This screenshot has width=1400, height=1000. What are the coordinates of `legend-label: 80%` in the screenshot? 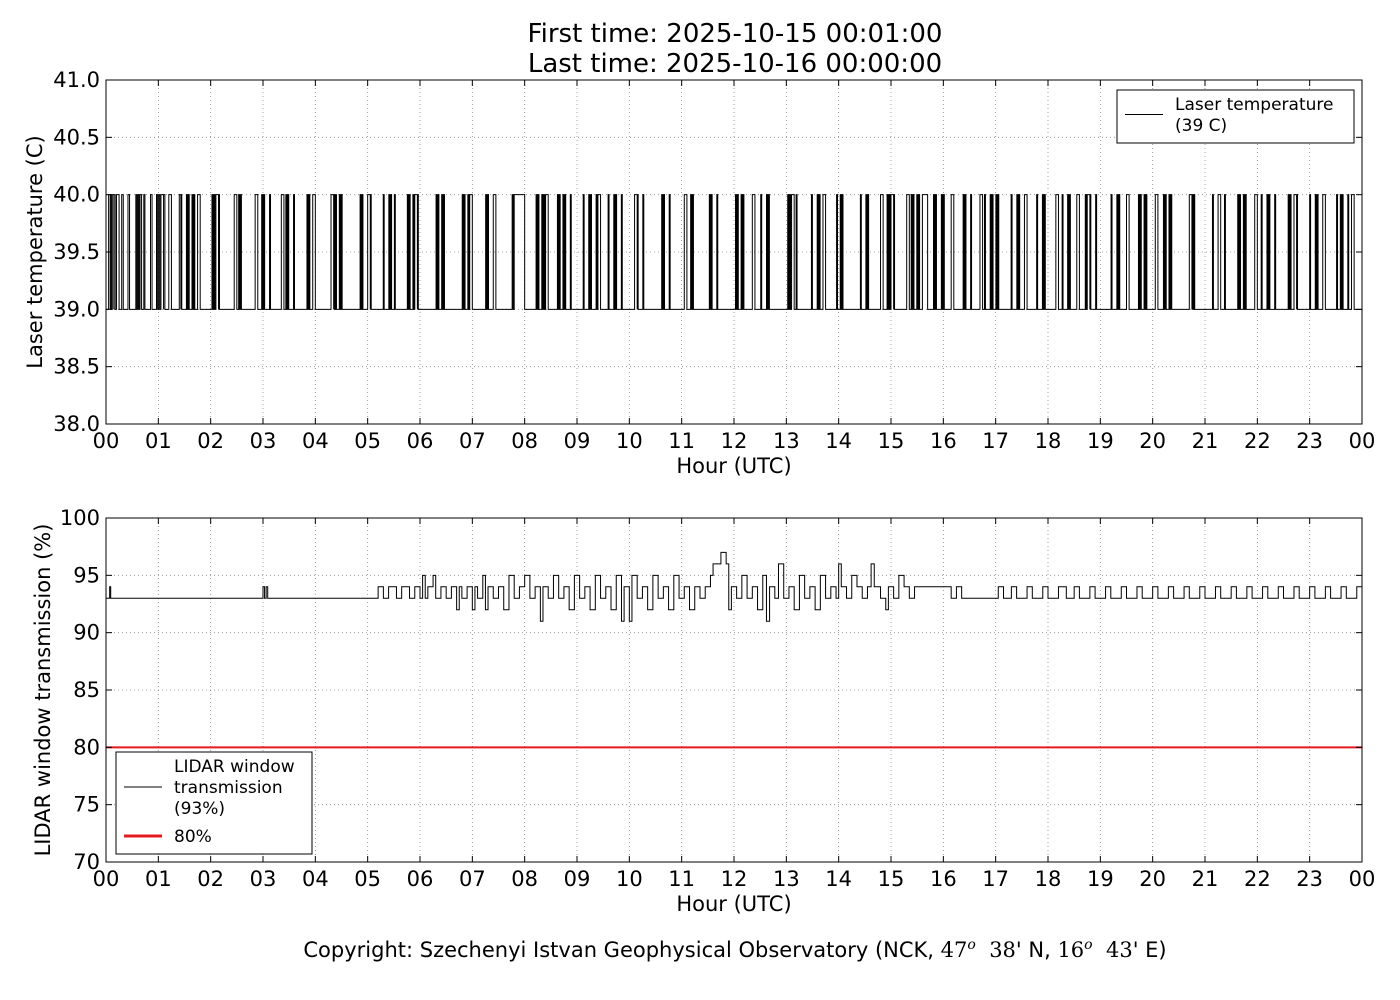 It's located at (193, 837).